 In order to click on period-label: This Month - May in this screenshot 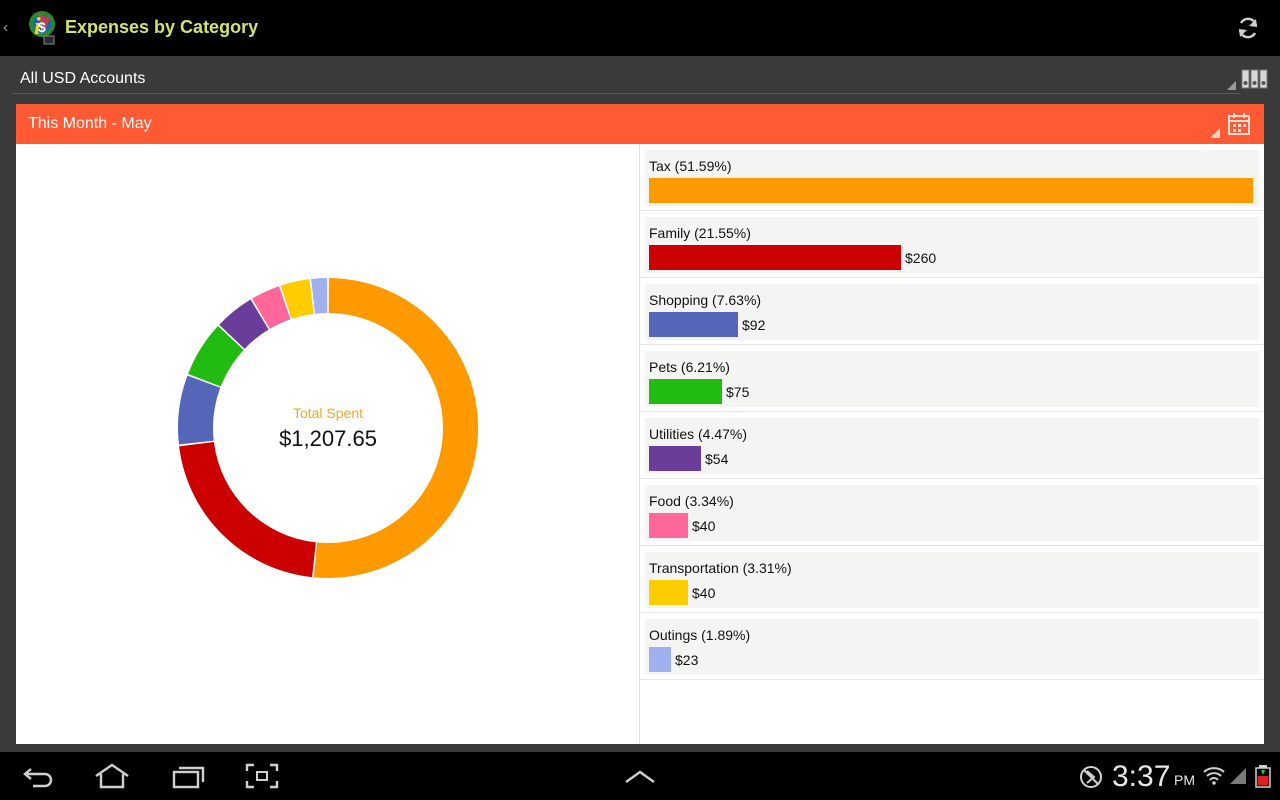, I will do `click(90, 123)`.